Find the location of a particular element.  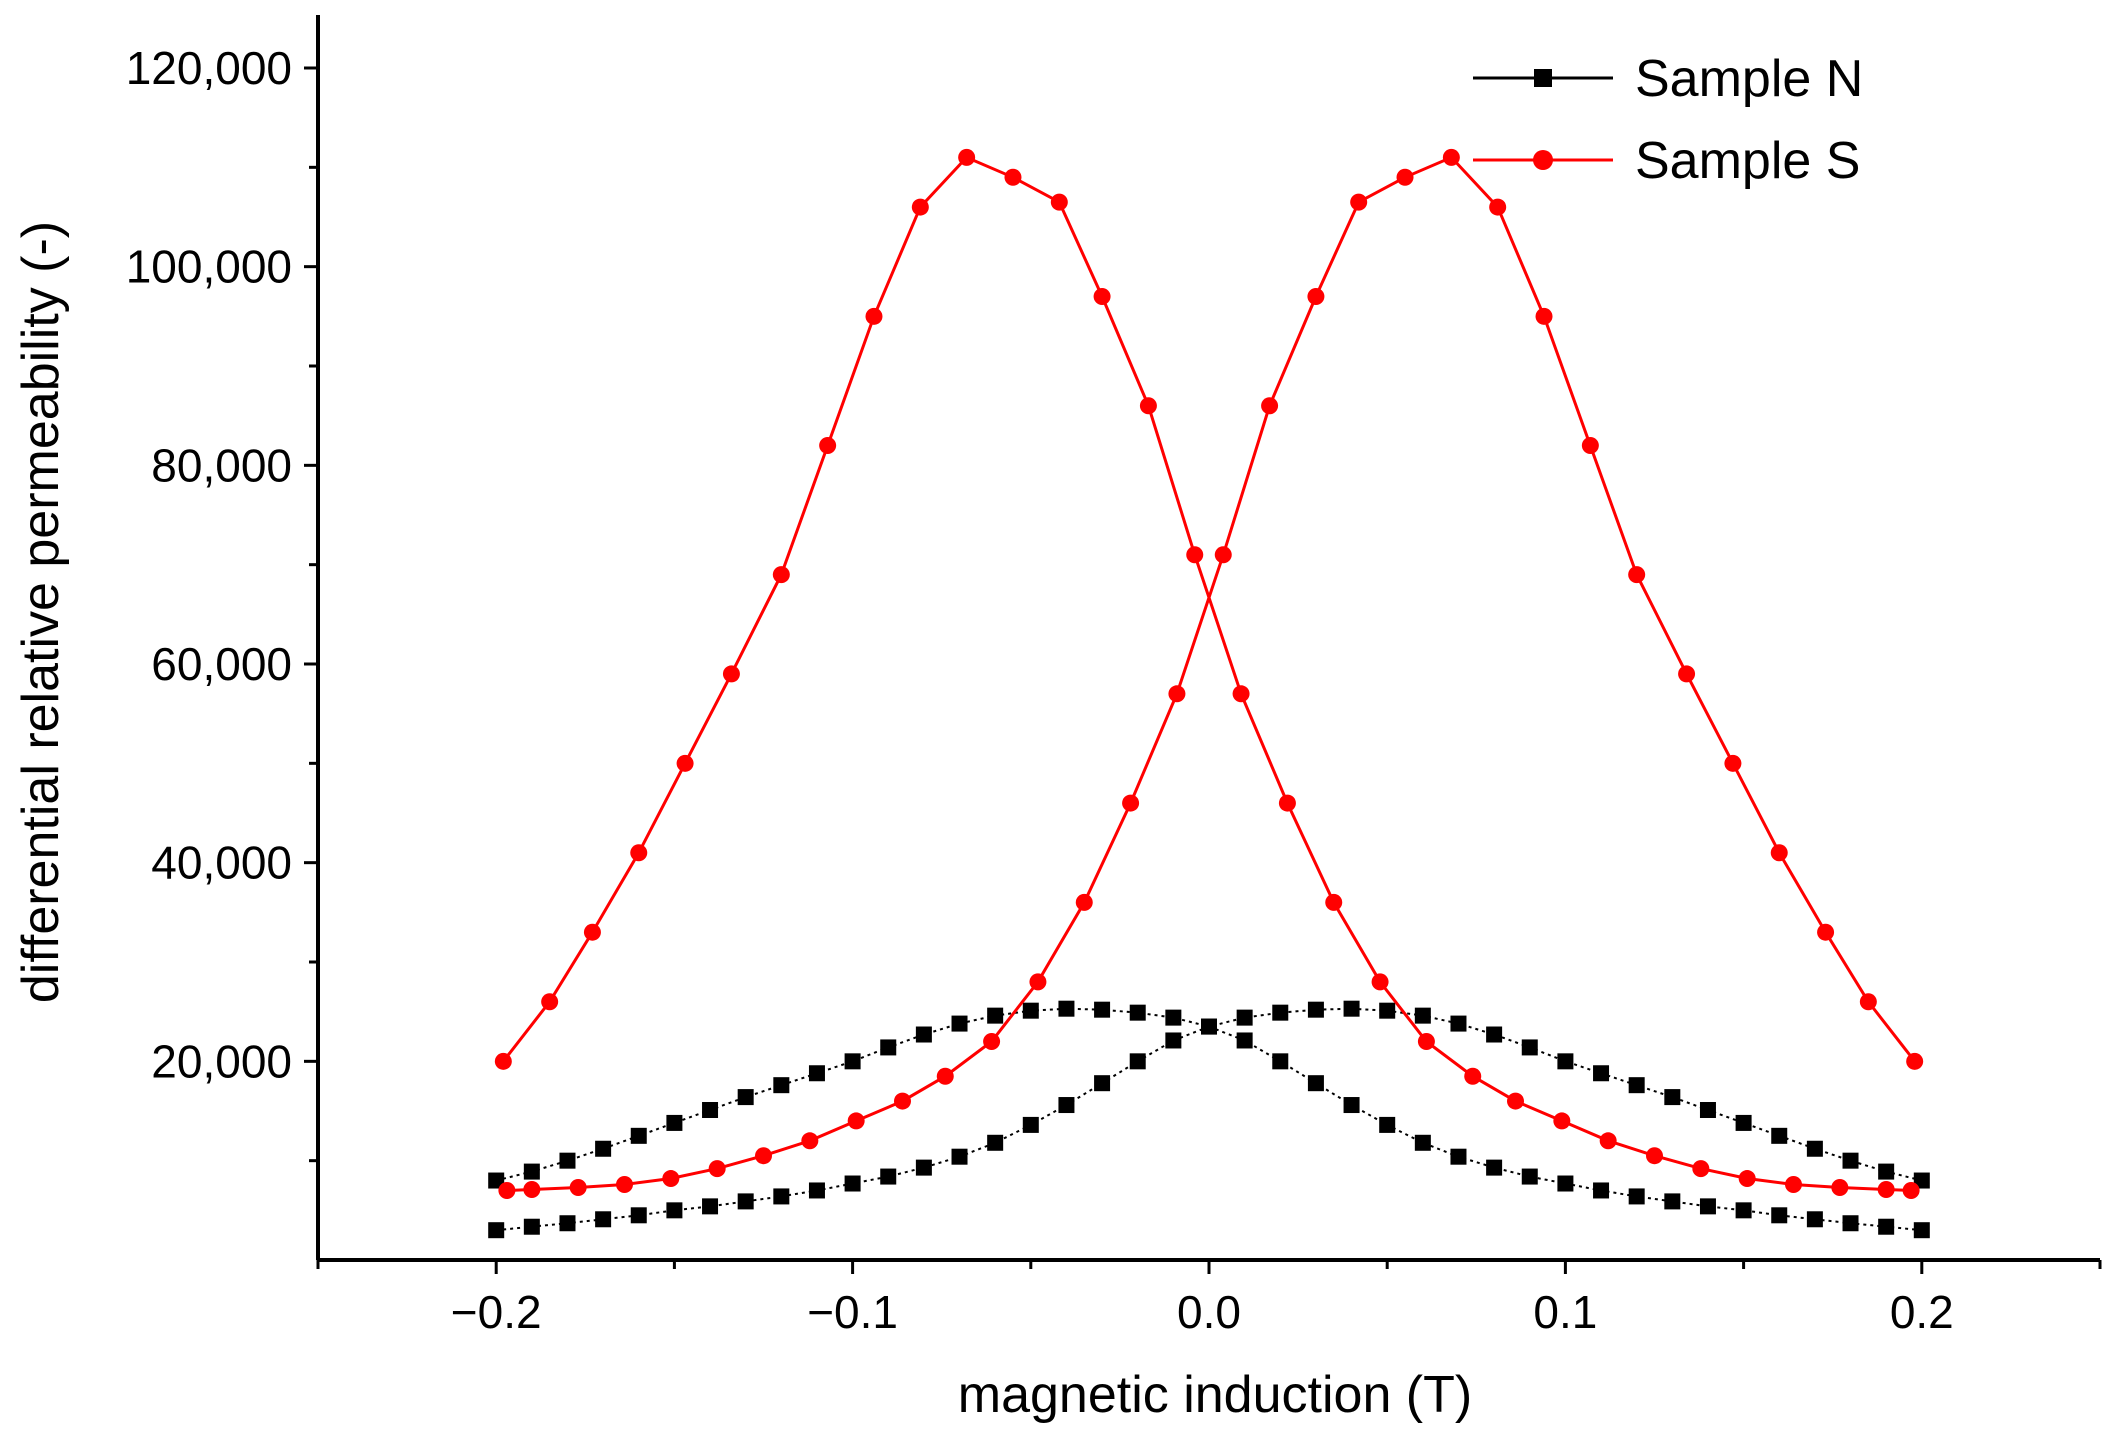

x-tick-label: 0.0 is located at coordinates (1209, 1312).